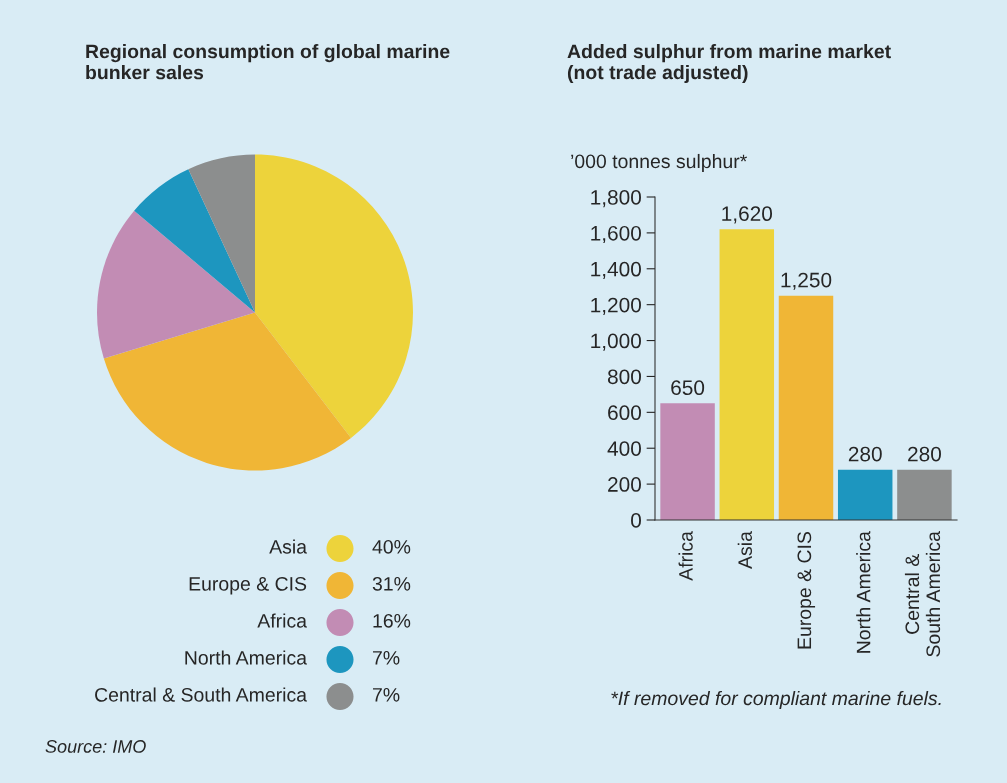  I want to click on data-label: 16%, so click(392, 620).